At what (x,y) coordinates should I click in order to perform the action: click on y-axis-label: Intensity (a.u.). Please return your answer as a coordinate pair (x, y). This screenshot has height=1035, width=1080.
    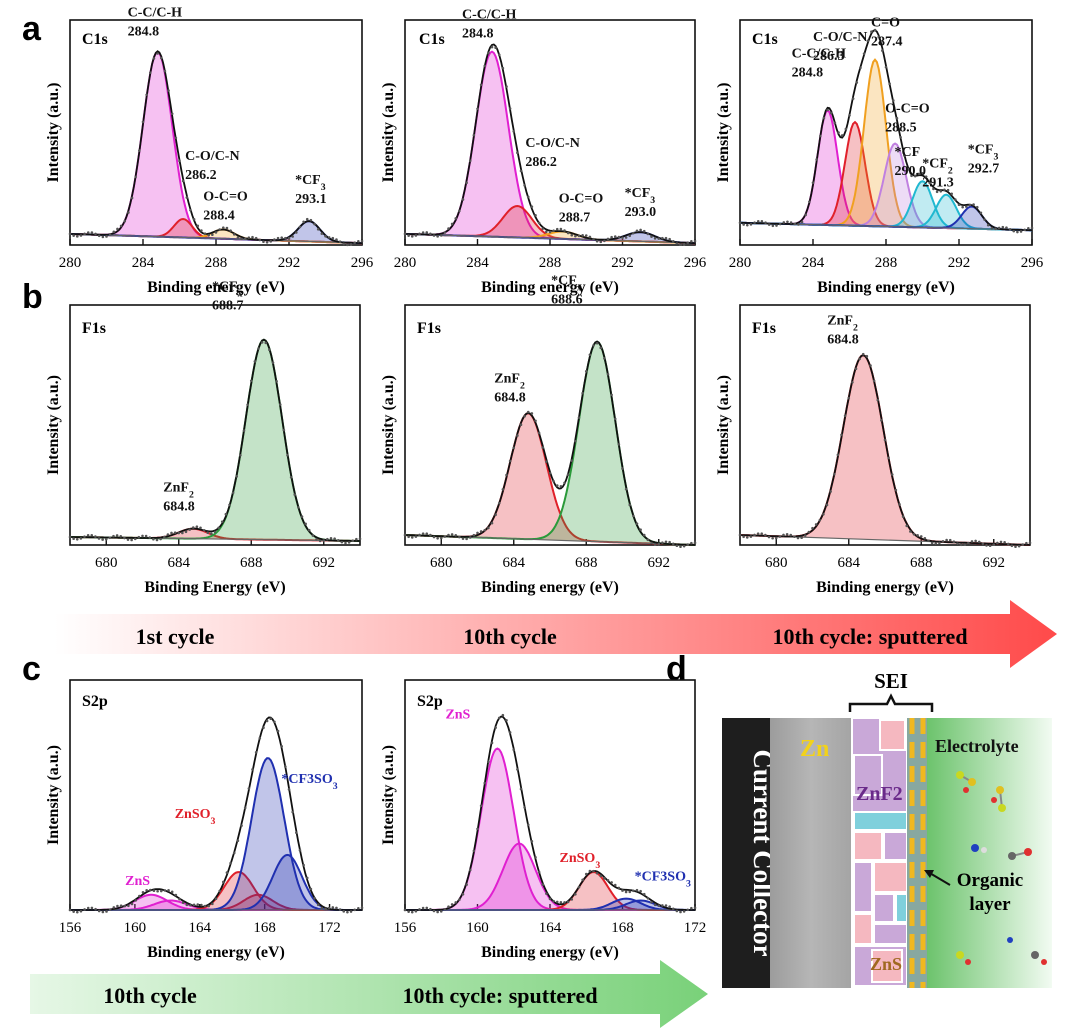
    Looking at the image, I should click on (388, 425).